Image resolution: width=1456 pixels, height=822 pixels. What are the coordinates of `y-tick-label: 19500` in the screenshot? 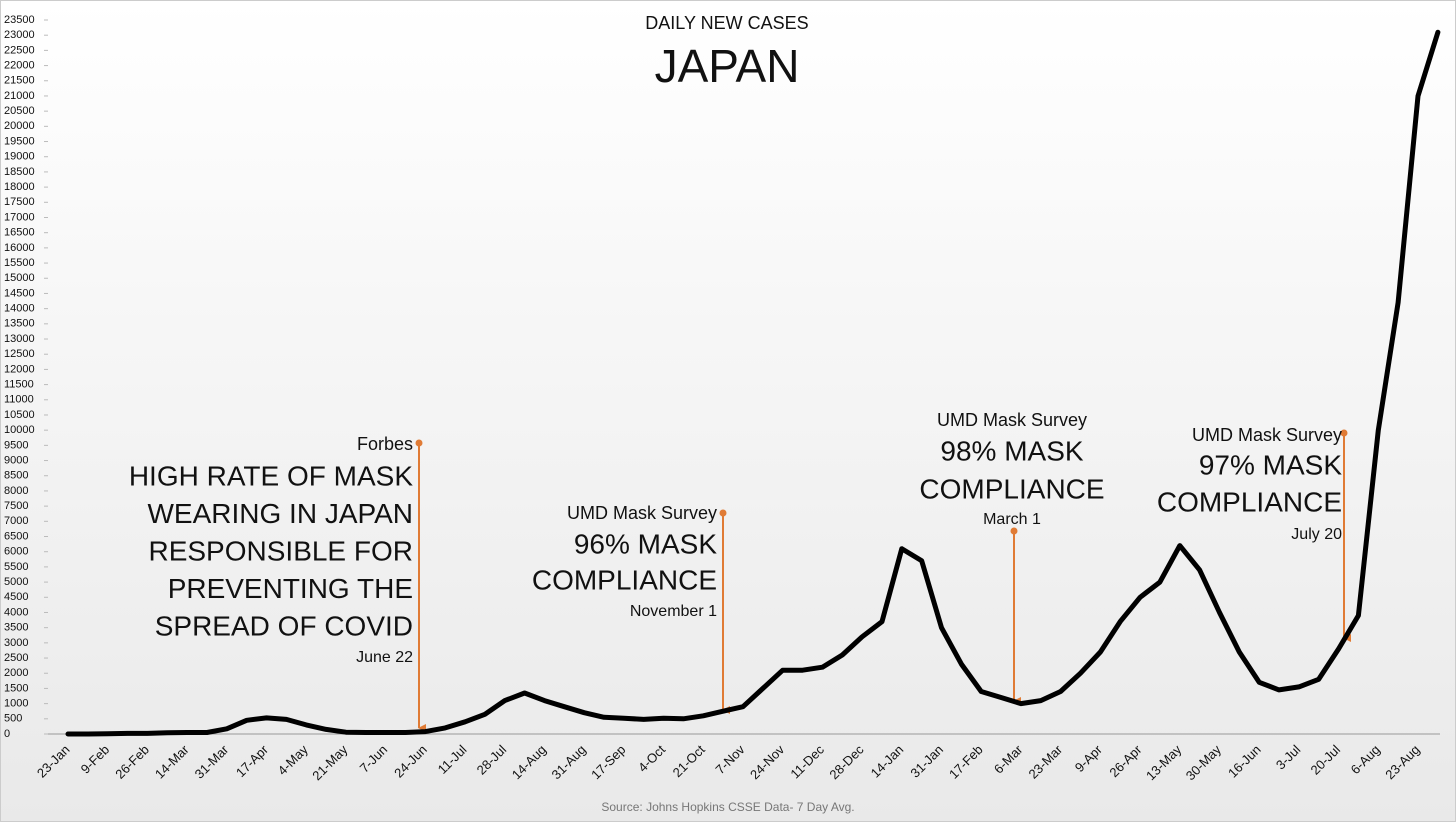 It's located at (19, 141).